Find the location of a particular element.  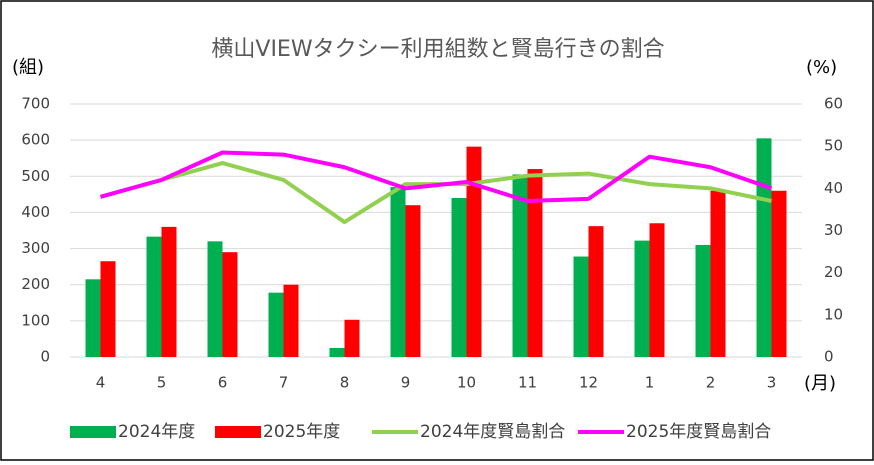

y-tick-label: 100 is located at coordinates (35, 320).